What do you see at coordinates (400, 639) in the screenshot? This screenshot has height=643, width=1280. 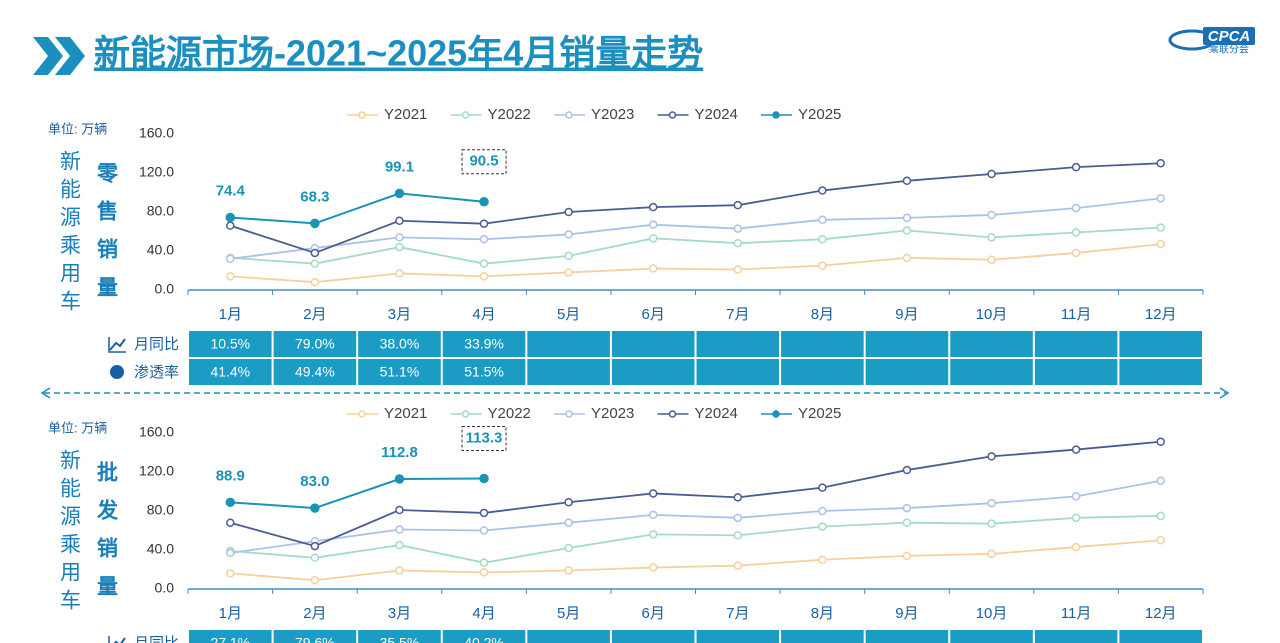 I see `table-value: 35.5%` at bounding box center [400, 639].